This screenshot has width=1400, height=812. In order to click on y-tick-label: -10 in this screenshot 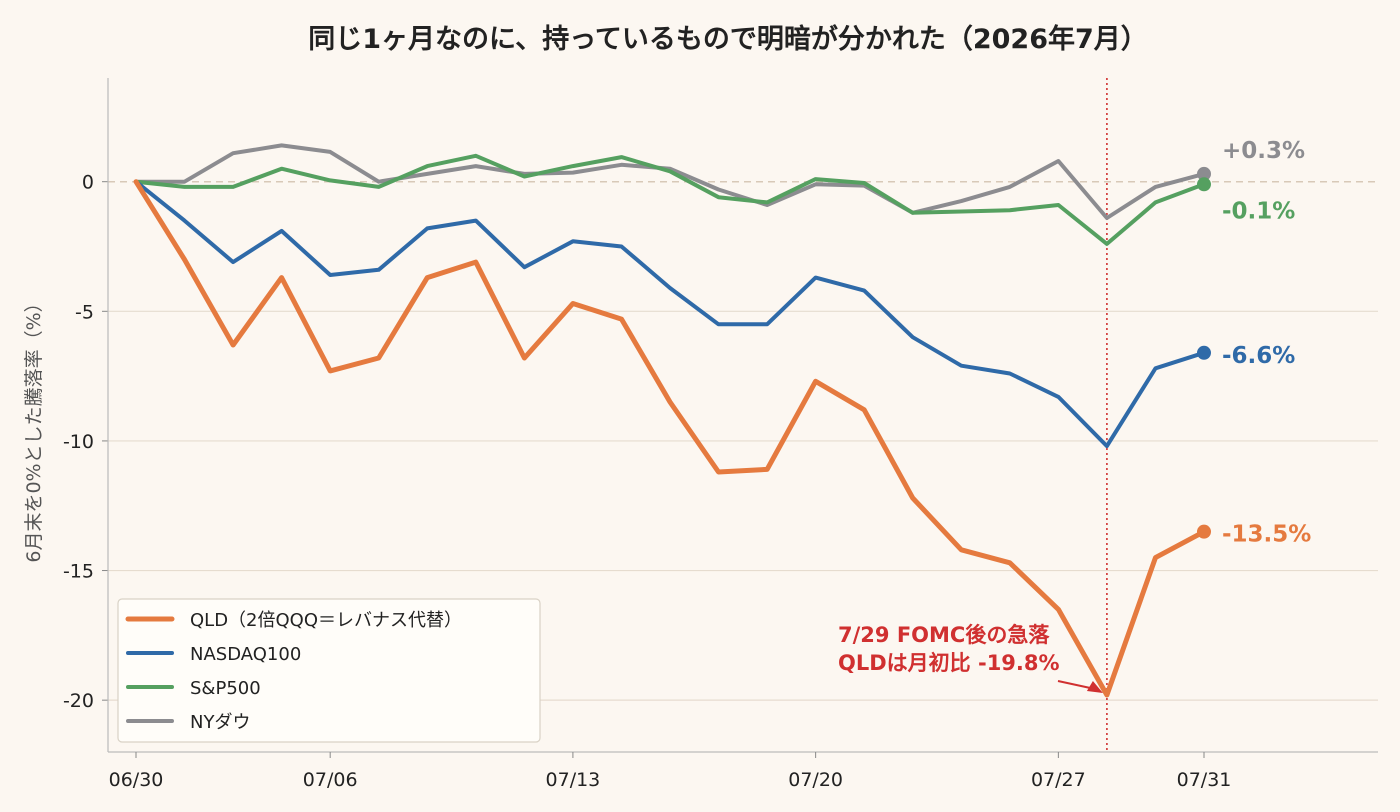, I will do `click(78, 442)`.